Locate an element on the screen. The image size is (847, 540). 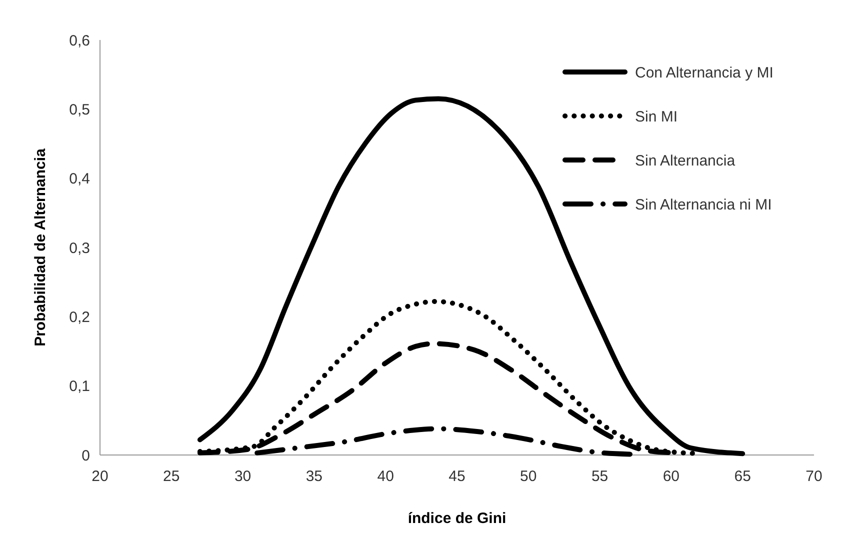
y-tick-label: 0 is located at coordinates (86, 455).